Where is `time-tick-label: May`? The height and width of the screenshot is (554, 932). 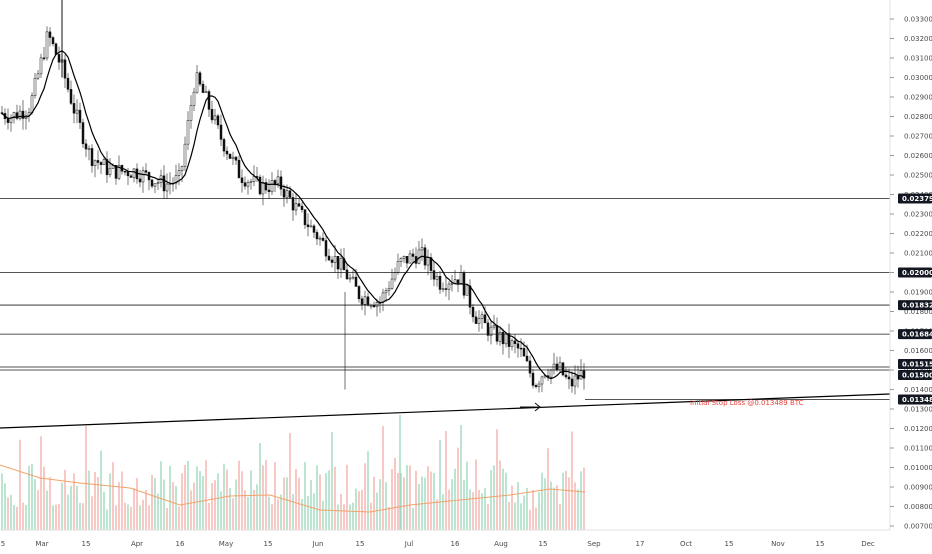 time-tick-label: May is located at coordinates (226, 544).